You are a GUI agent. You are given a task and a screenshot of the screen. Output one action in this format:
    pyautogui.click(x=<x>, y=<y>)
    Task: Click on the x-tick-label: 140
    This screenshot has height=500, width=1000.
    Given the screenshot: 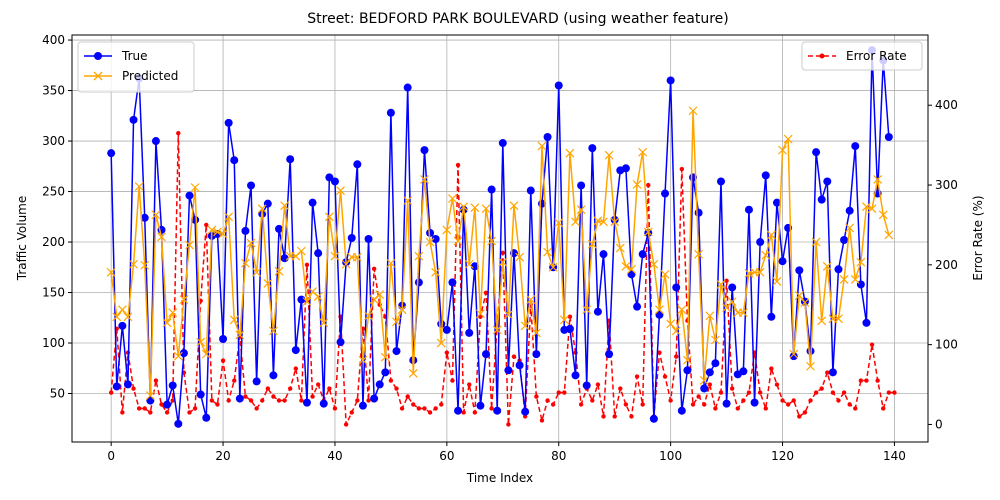 What is the action you would take?
    pyautogui.click(x=894, y=456)
    